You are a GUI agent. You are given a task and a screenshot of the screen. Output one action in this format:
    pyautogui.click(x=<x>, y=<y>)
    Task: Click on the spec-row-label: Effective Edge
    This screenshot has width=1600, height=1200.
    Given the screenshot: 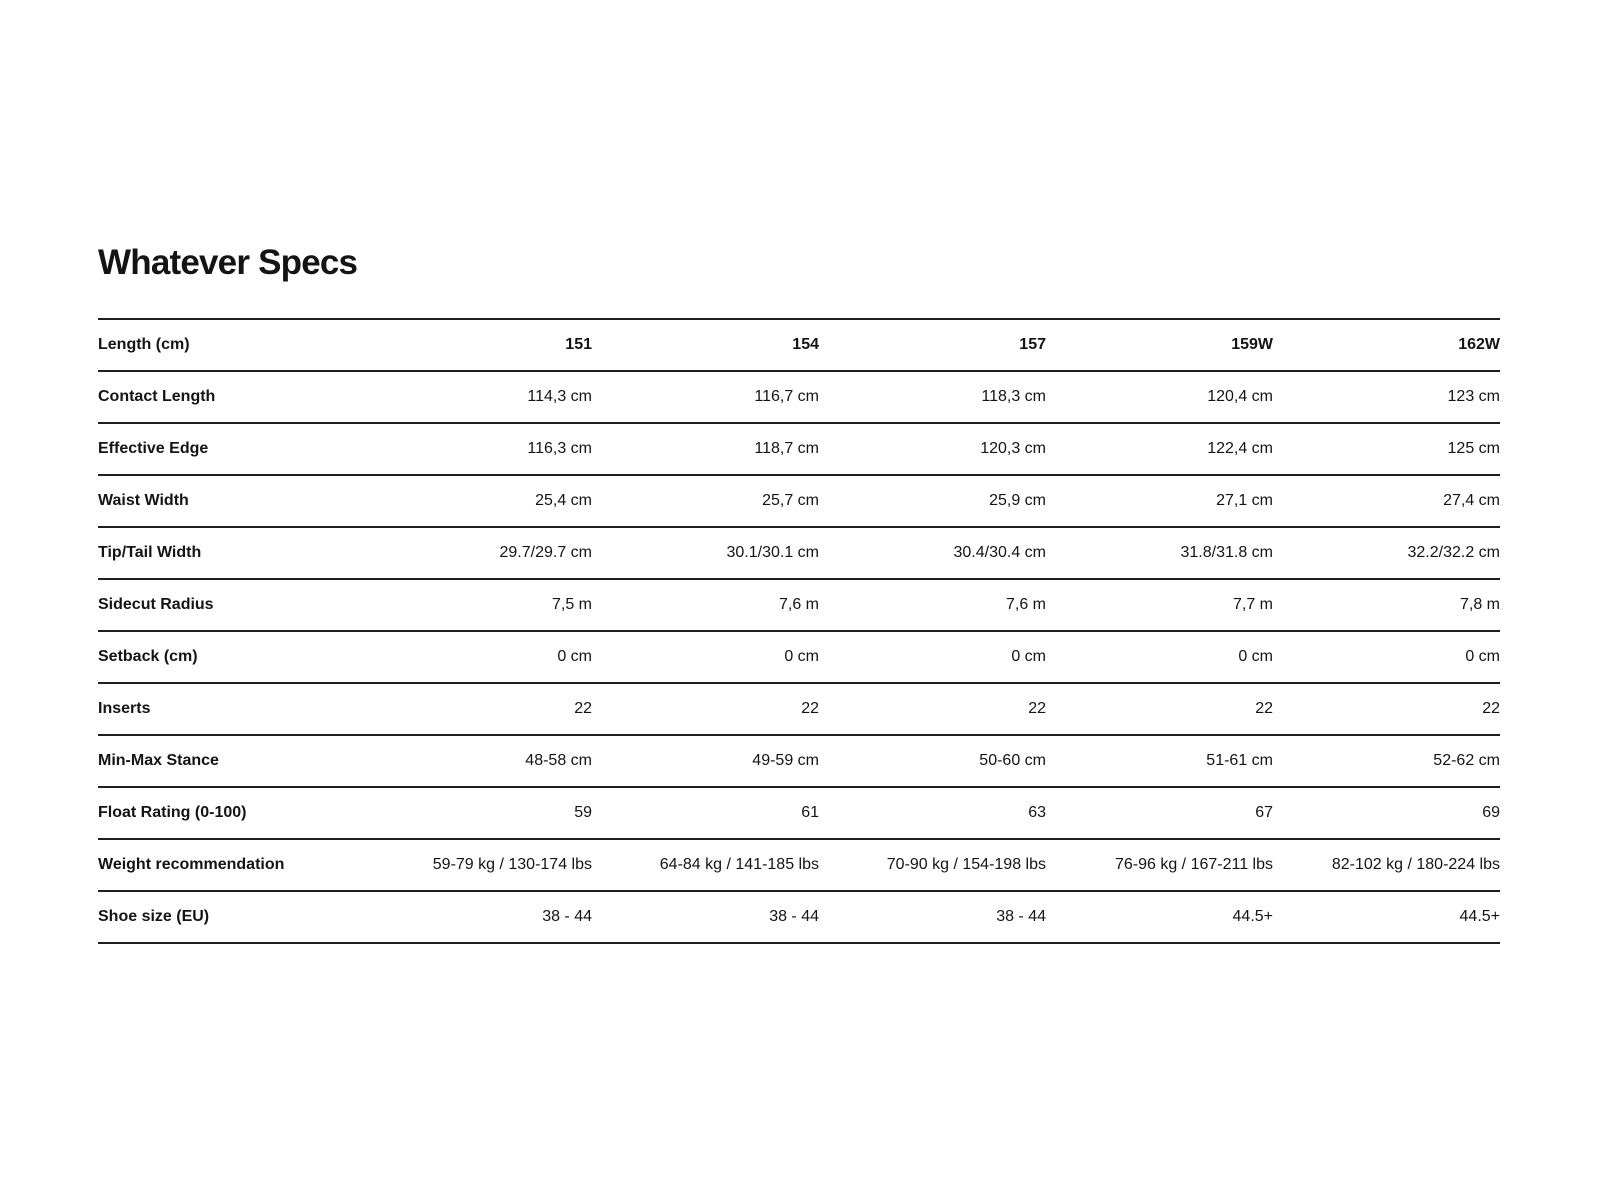 What is the action you would take?
    pyautogui.click(x=153, y=448)
    